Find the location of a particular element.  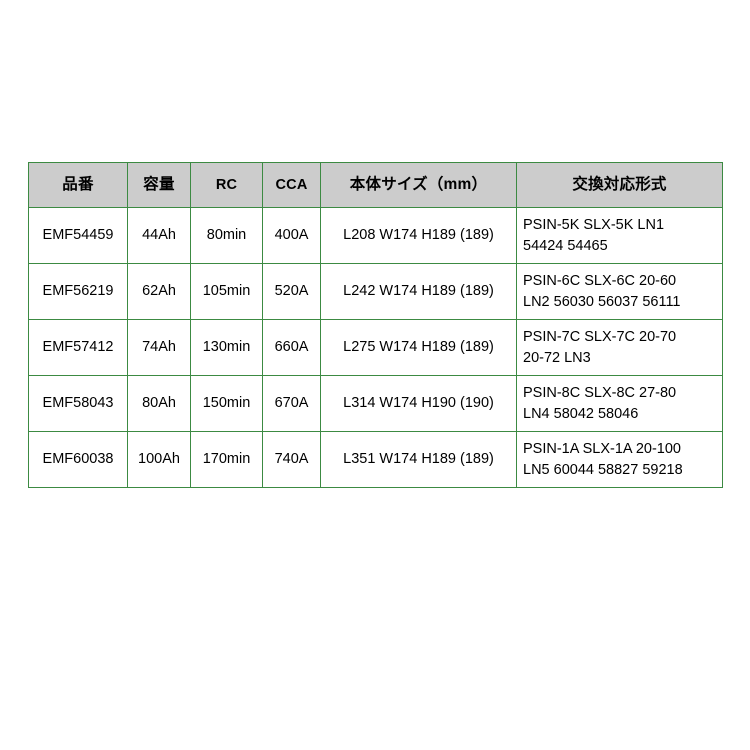

cell-body-size: L208 W174 H189 (189) is located at coordinates (418, 235).